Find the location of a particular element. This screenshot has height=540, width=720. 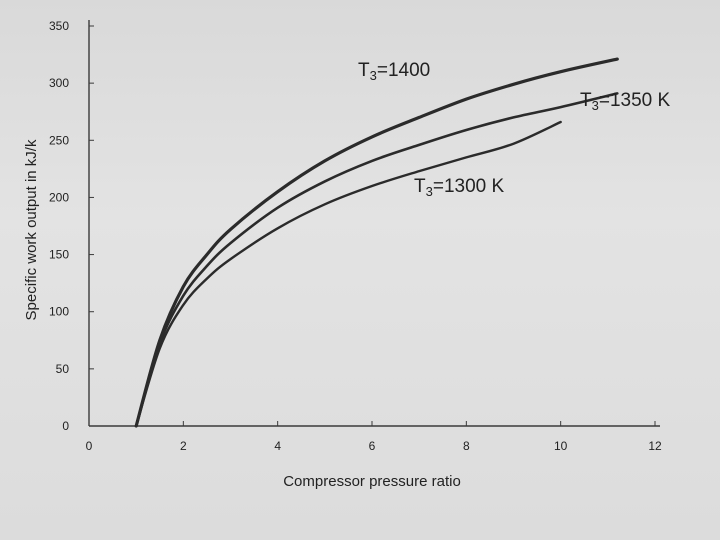

y-axis-title: Specific work output in kJ/k is located at coordinates (31, 229).